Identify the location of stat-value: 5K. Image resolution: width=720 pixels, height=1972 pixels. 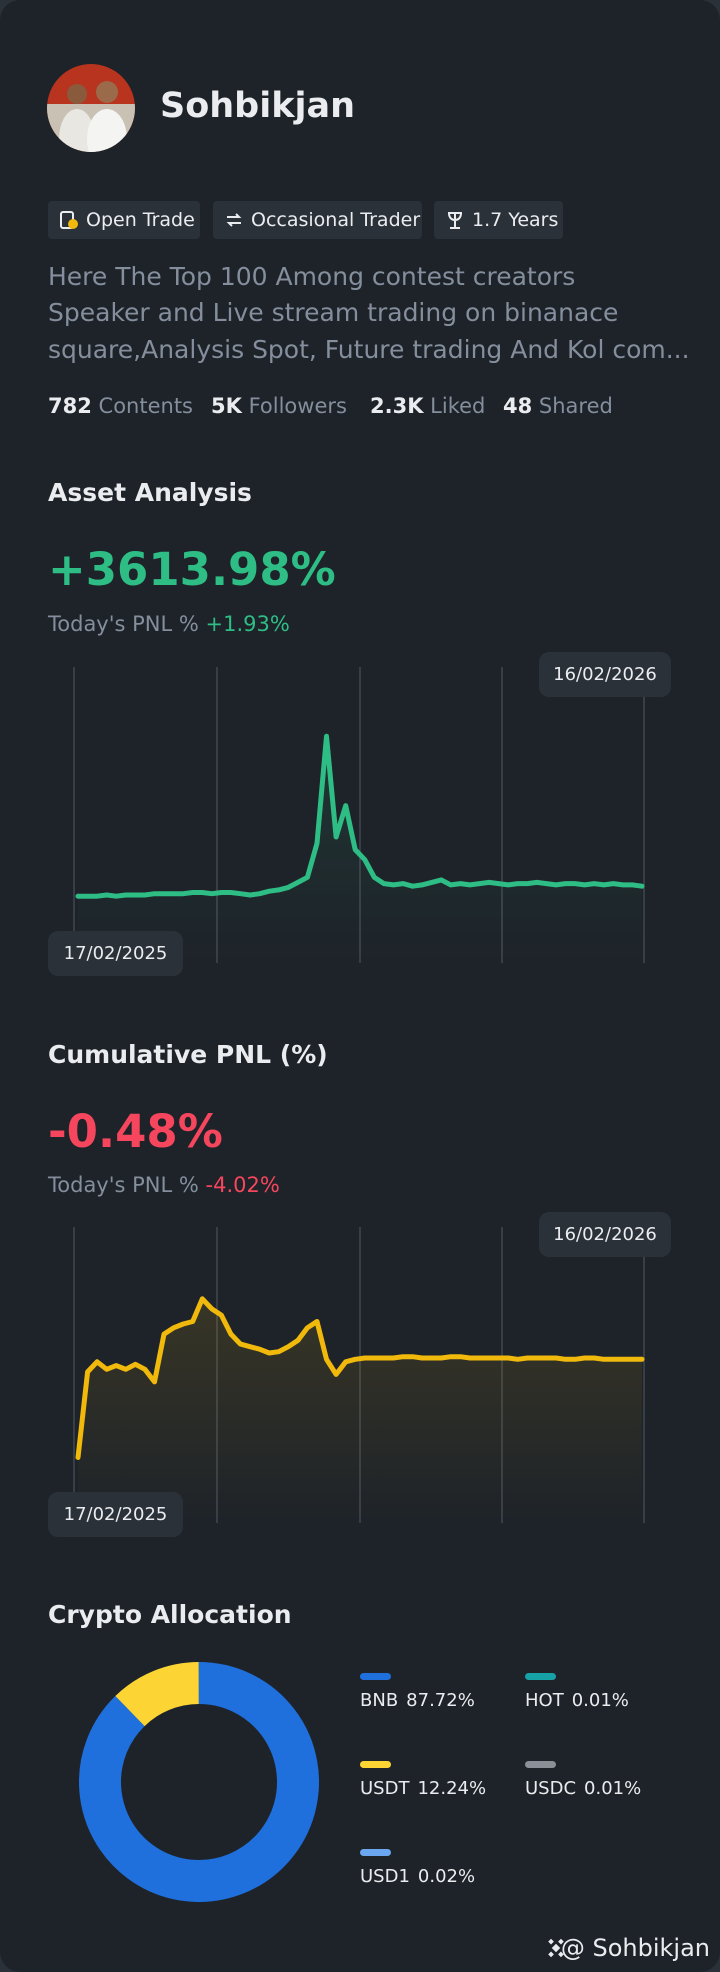
(226, 406).